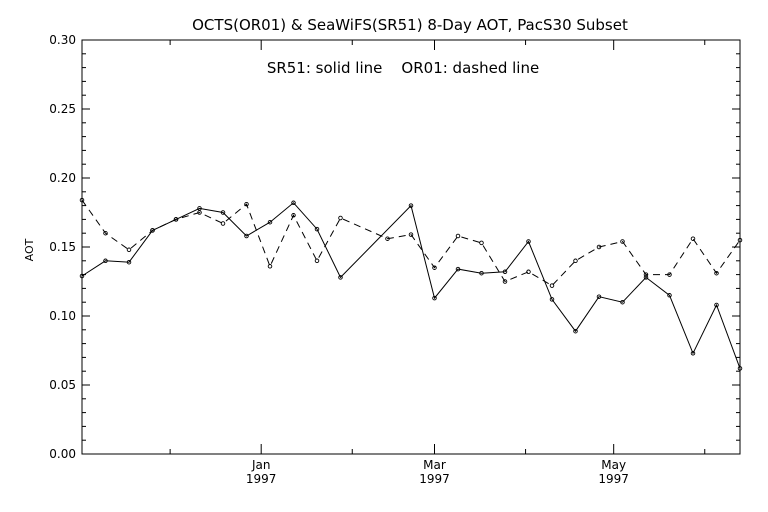 This screenshot has width=768, height=512. What do you see at coordinates (613, 465) in the screenshot?
I see `x-tick-month: May` at bounding box center [613, 465].